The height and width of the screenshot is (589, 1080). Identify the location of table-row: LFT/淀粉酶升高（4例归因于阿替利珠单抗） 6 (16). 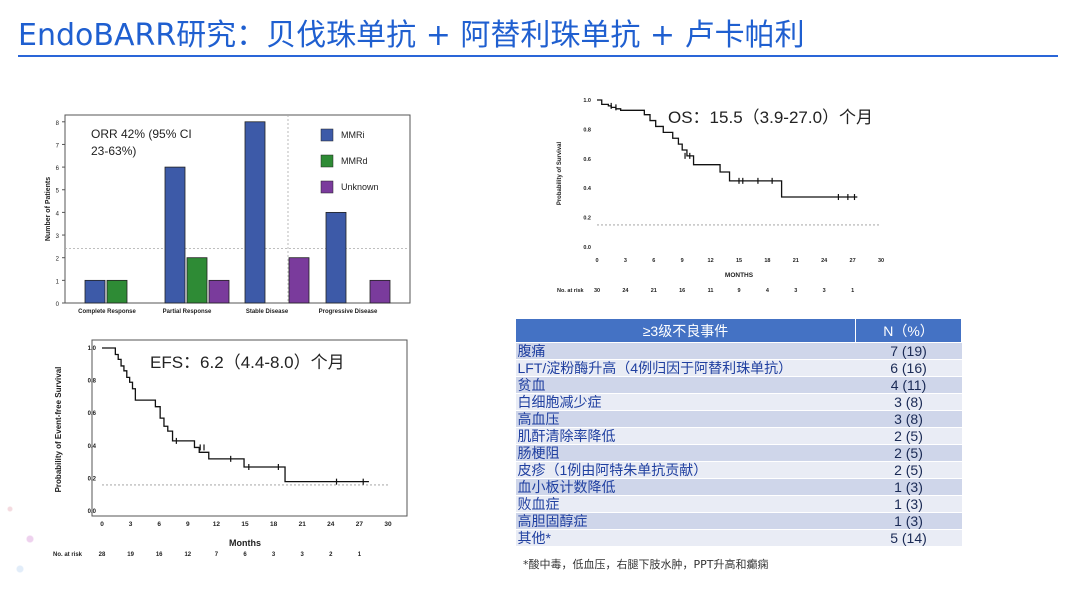
(738, 368).